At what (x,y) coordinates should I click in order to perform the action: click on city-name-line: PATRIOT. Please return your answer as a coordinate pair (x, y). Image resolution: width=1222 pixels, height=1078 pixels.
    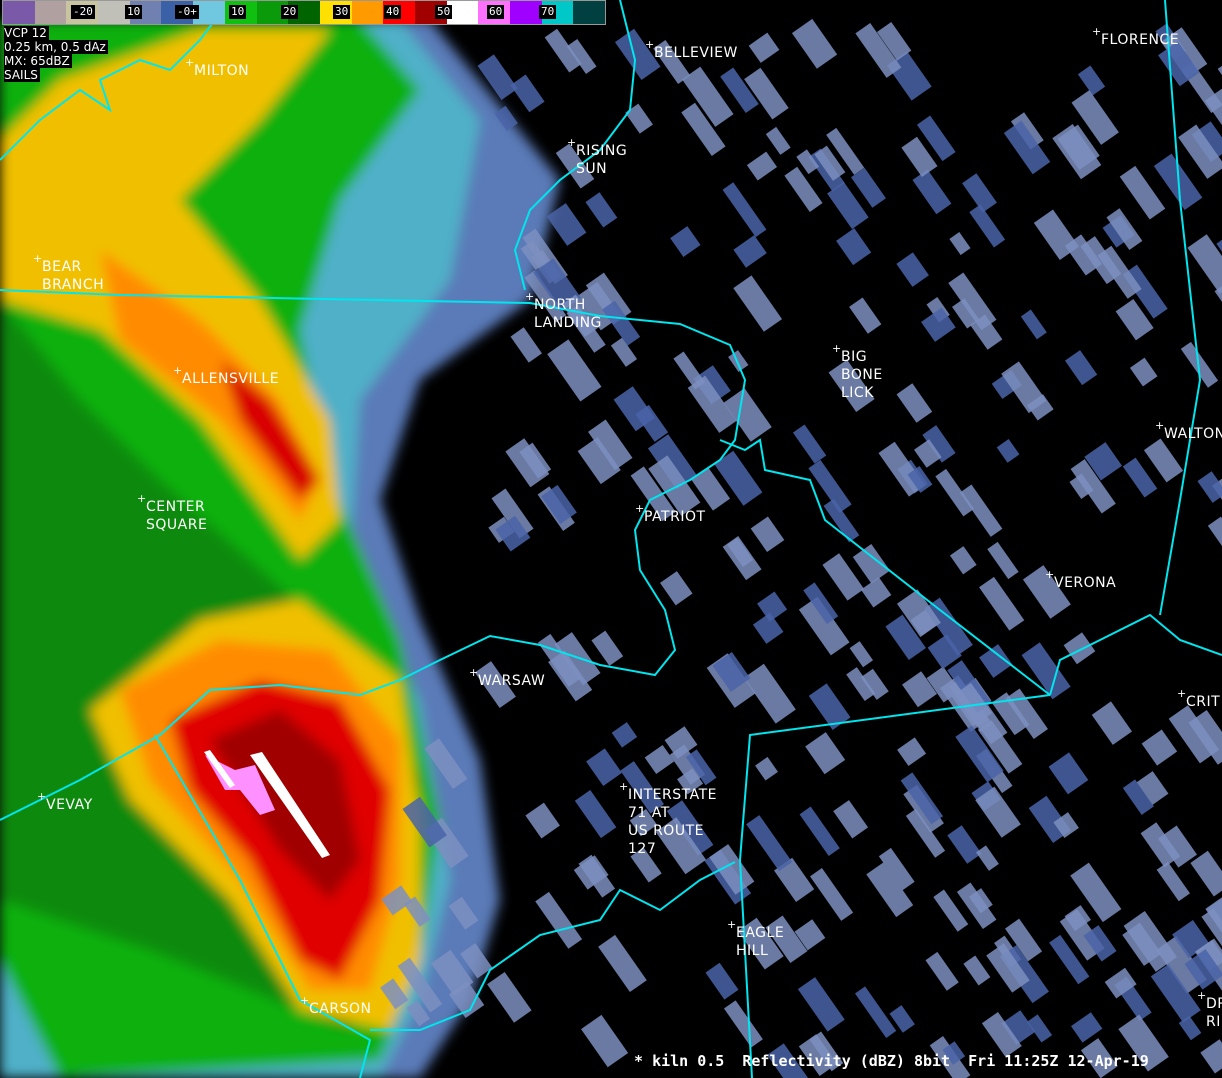
    Looking at the image, I should click on (675, 517).